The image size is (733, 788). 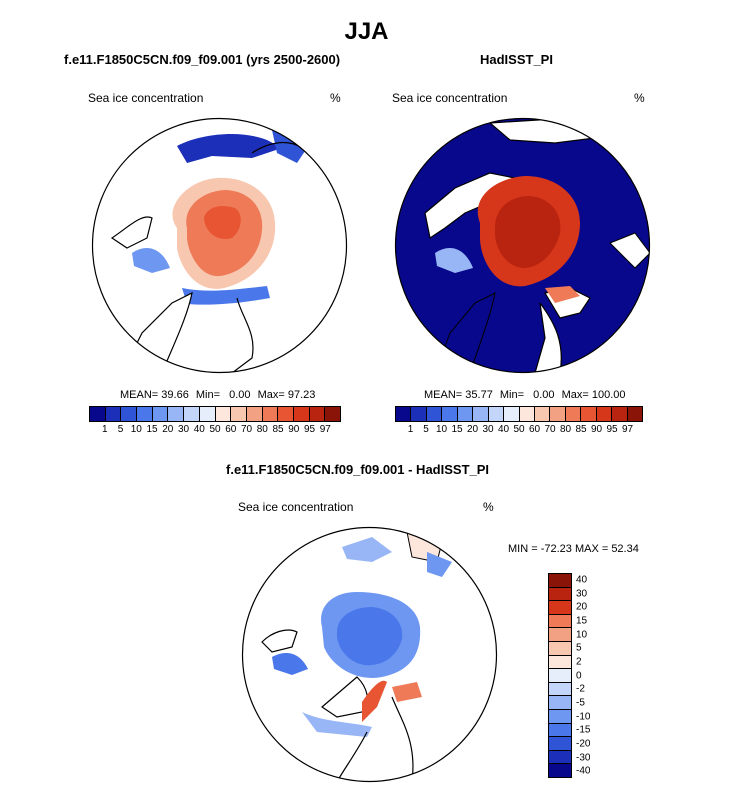 What do you see at coordinates (240, 395) in the screenshot?
I see `left-min-value: 0.00` at bounding box center [240, 395].